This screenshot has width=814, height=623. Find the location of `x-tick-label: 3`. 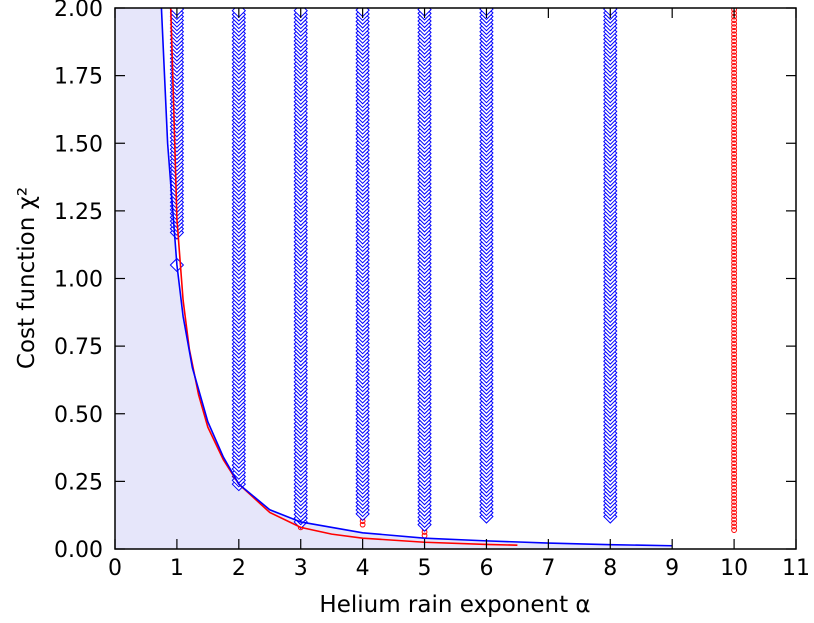

x-tick-label: 3 is located at coordinates (301, 568).